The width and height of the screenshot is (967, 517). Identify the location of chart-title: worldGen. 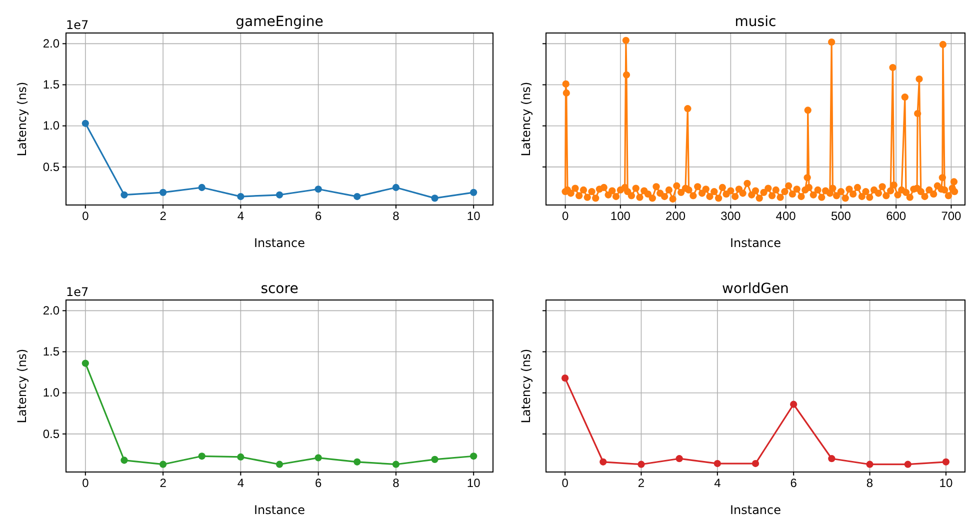
(755, 289).